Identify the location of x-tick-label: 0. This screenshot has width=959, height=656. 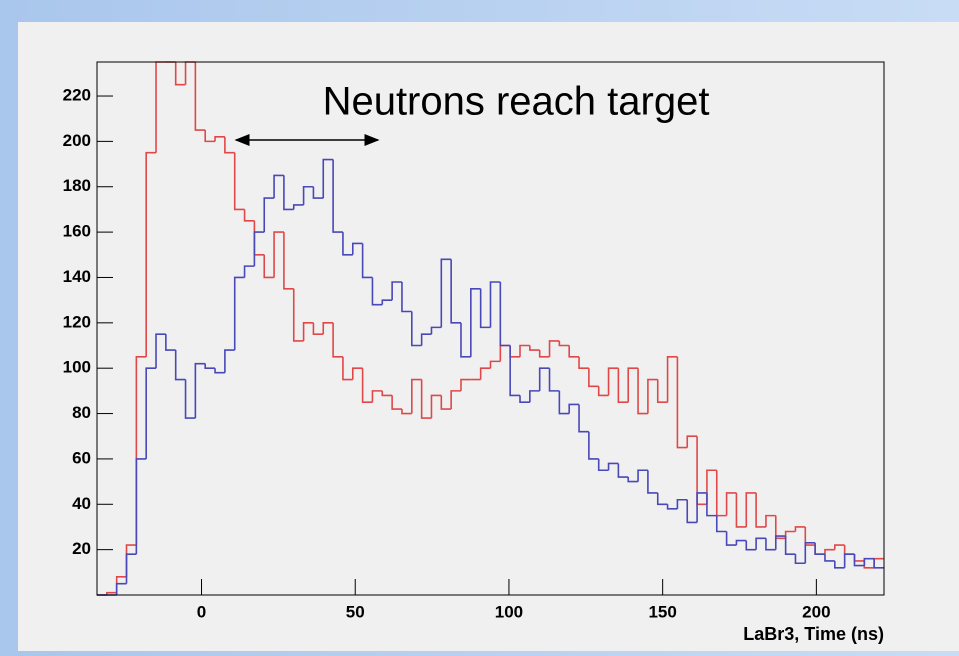
(201, 611).